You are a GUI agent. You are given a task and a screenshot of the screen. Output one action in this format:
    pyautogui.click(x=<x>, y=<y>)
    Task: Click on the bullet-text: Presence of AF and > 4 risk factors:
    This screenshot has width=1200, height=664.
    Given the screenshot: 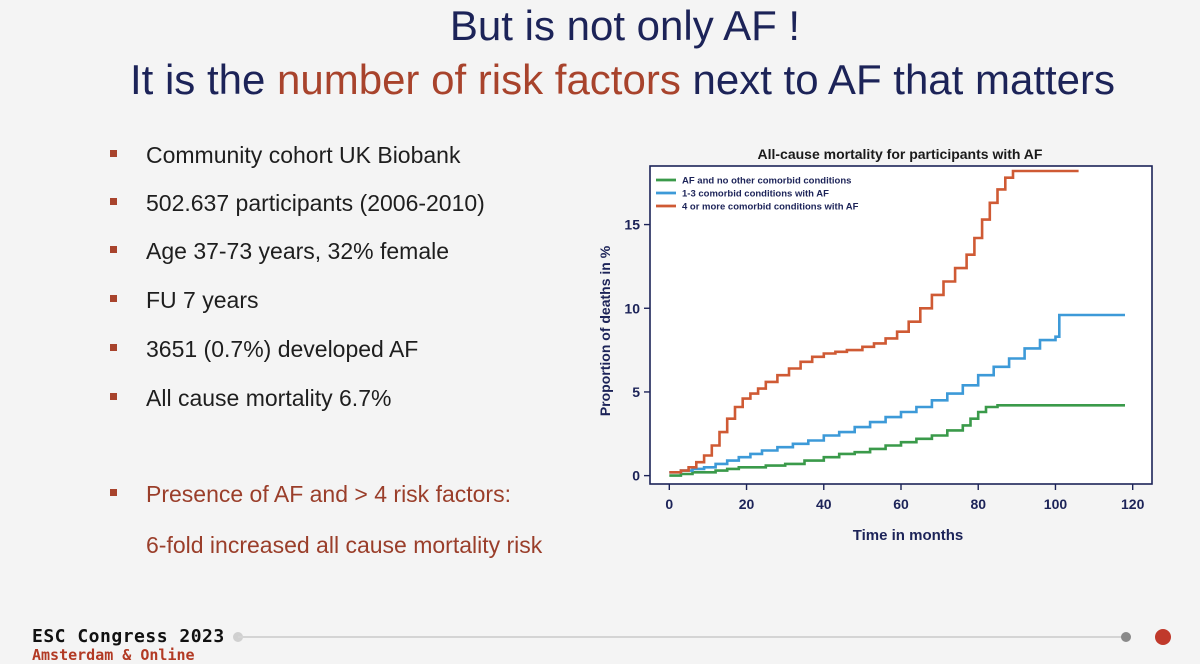 What is the action you would take?
    pyautogui.click(x=328, y=494)
    